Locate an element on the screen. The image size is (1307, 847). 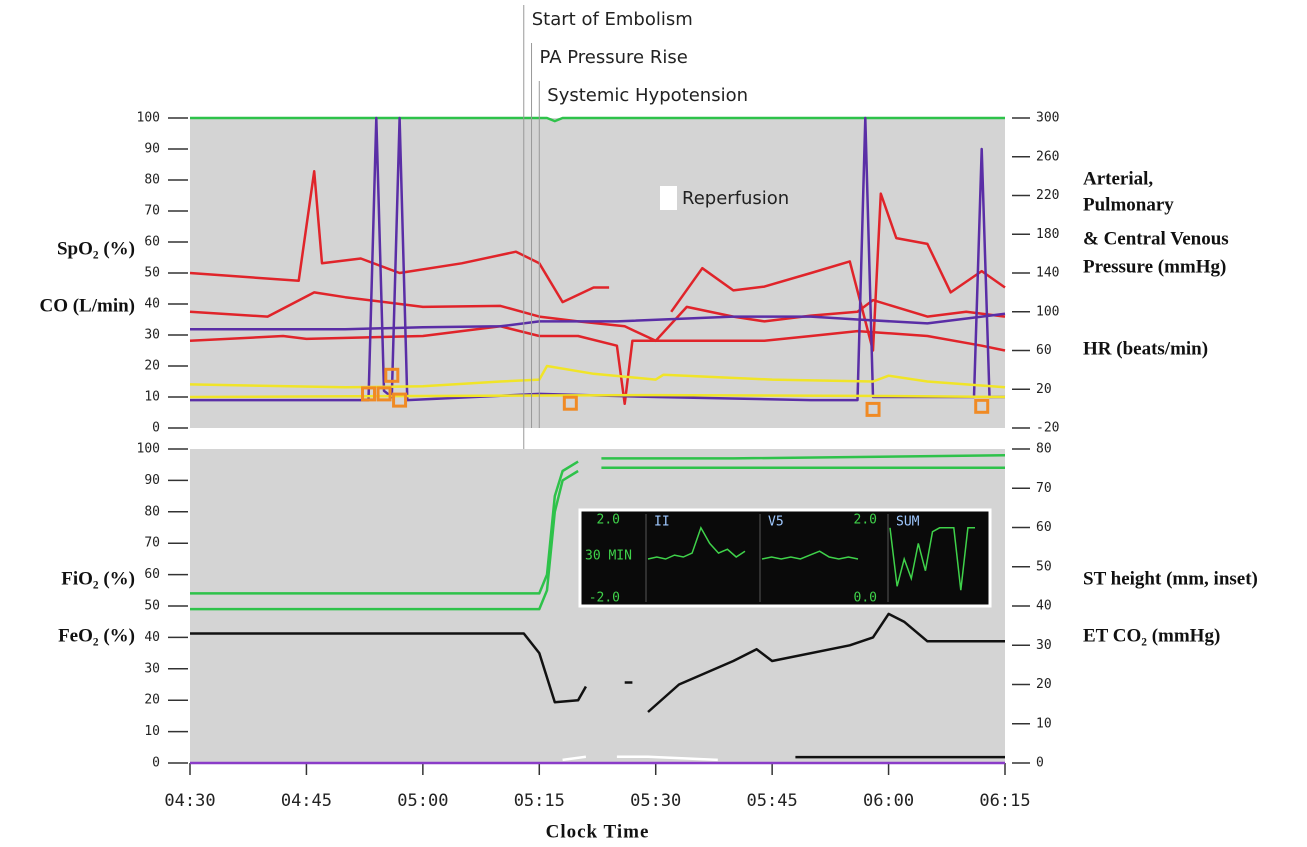
y2-axis-label: ST height (mm, inset) is located at coordinates (1170, 578).